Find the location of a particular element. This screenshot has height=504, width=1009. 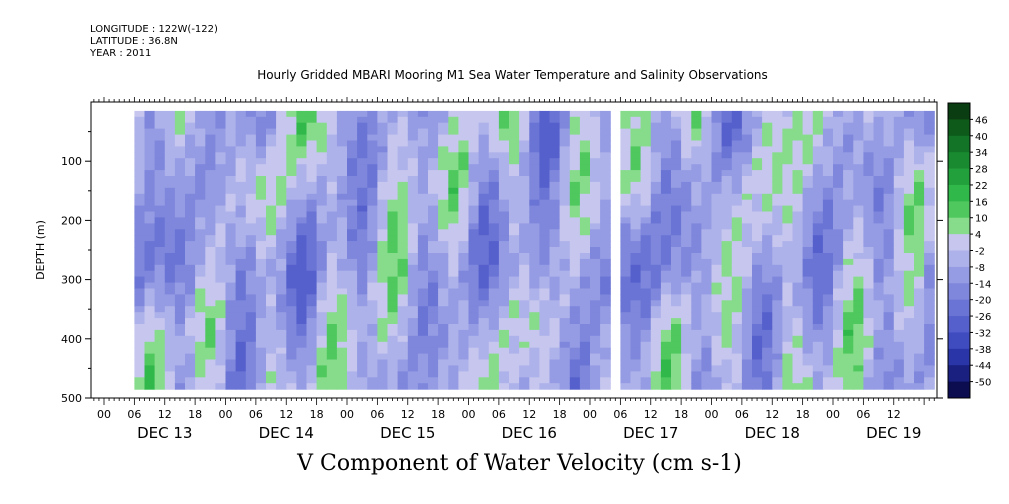

x-day-label: DEC 13 is located at coordinates (164, 433).